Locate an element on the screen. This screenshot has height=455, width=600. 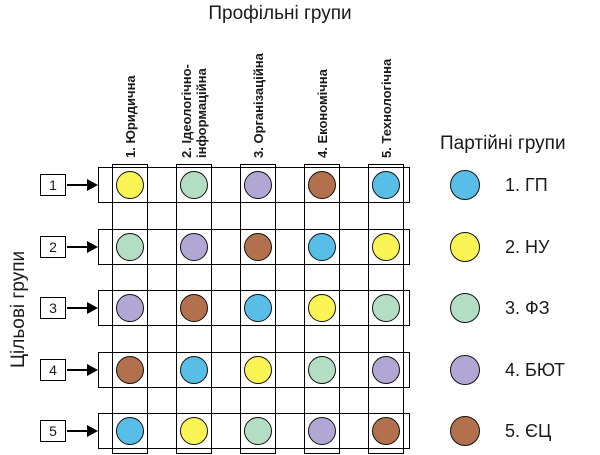
row-label-box: 2 is located at coordinates (53, 247).